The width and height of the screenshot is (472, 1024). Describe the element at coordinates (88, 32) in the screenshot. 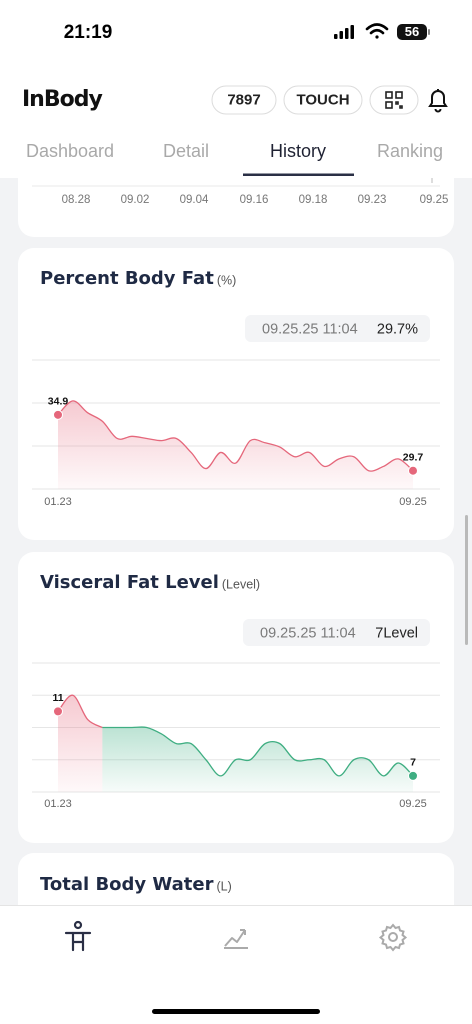

I see `status-time: 21:19` at that location.